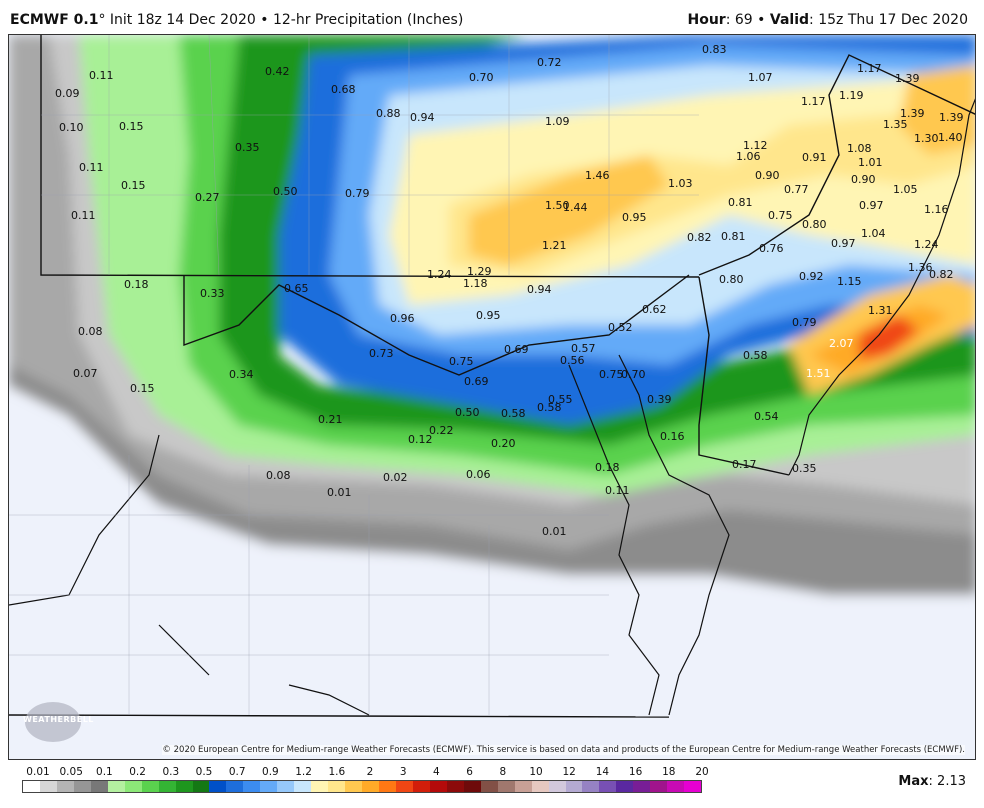  I want to click on precip-value-label: 0.35, so click(804, 468).